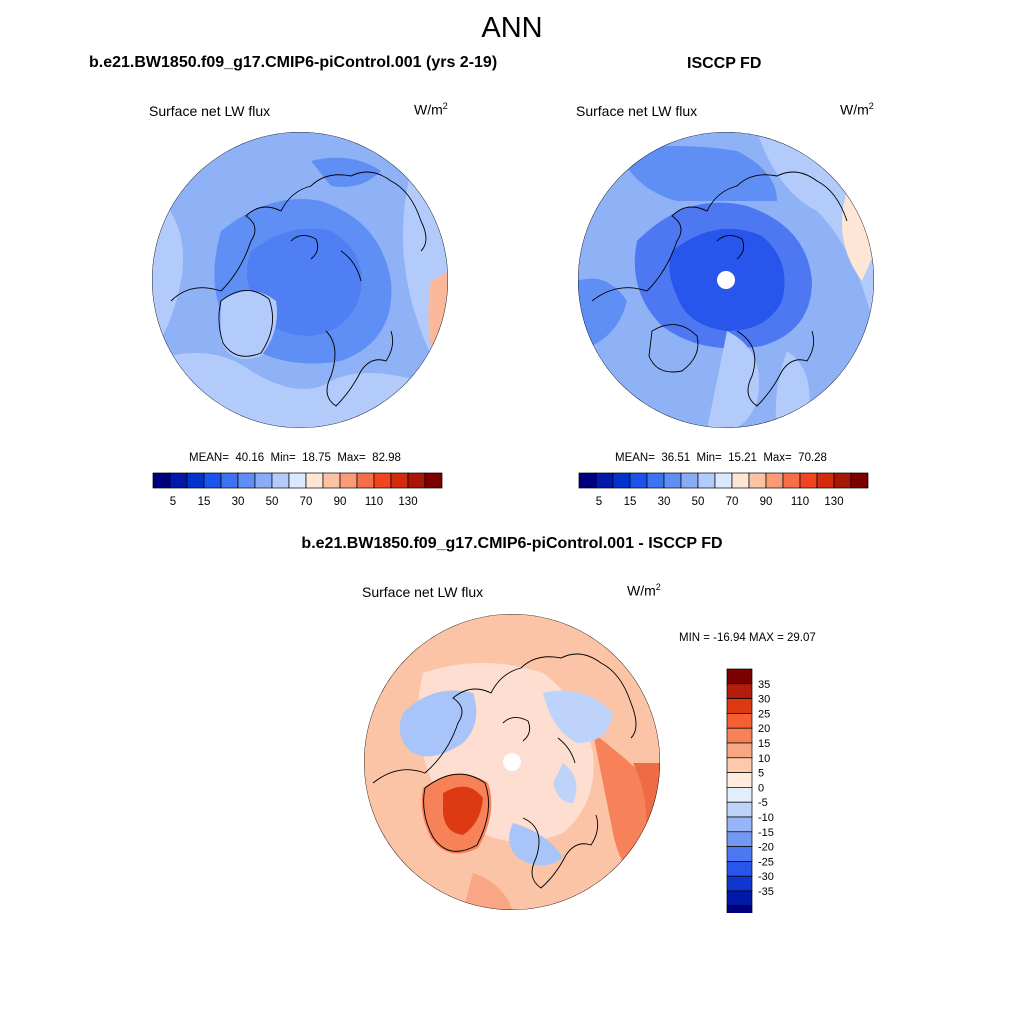  Describe the element at coordinates (857, 109) in the screenshot. I see `panel-2-units: W/m2` at that location.